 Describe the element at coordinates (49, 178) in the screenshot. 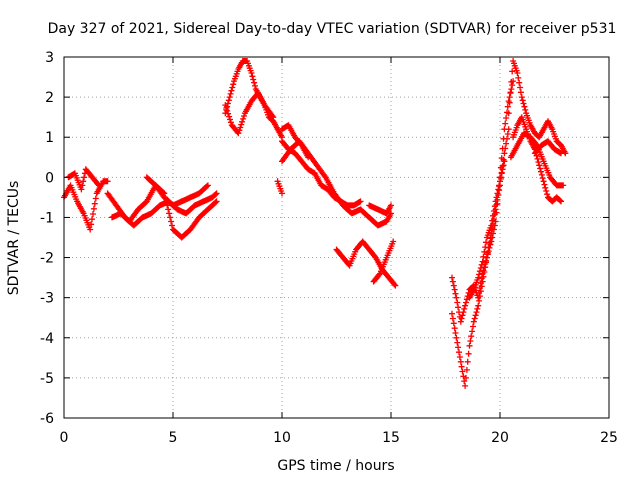

I see `y-tick-label: 0` at that location.